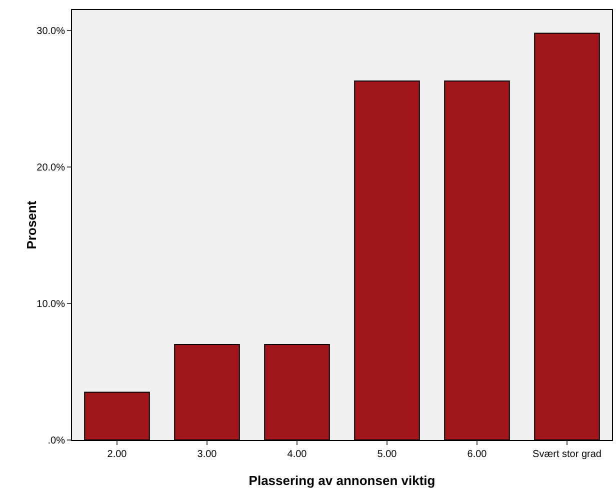  What do you see at coordinates (31, 225) in the screenshot?
I see `y-axis-title: Prosent` at bounding box center [31, 225].